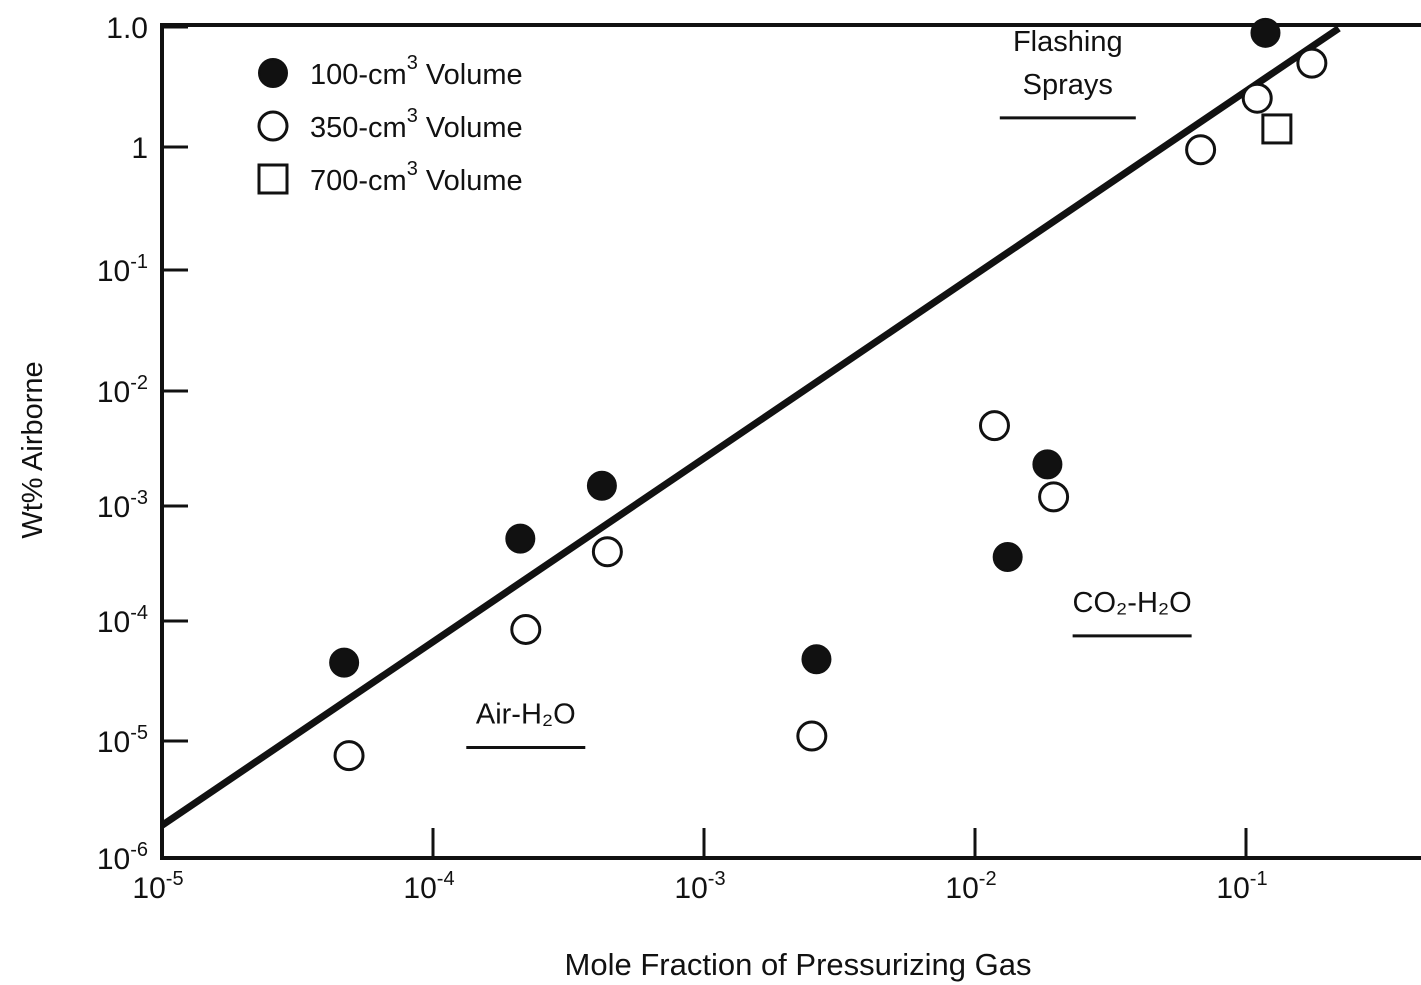 Image resolution: width=1421 pixels, height=985 pixels. Describe the element at coordinates (428, 886) in the screenshot. I see `x-tick-label: 10⁻⁴` at that location.